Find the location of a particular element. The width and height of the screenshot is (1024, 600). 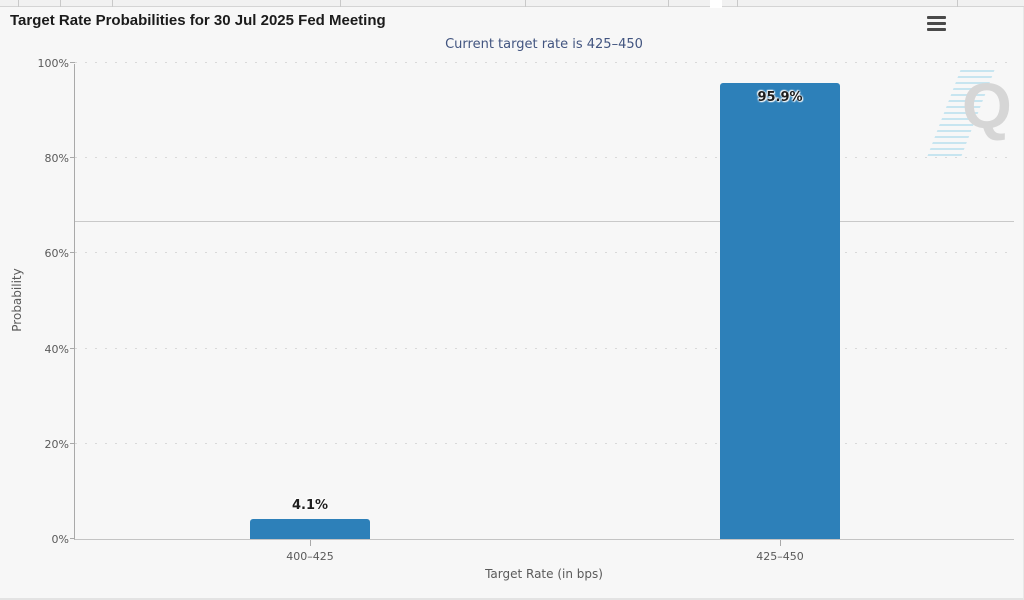

chart-menu-button is located at coordinates (966, 23).